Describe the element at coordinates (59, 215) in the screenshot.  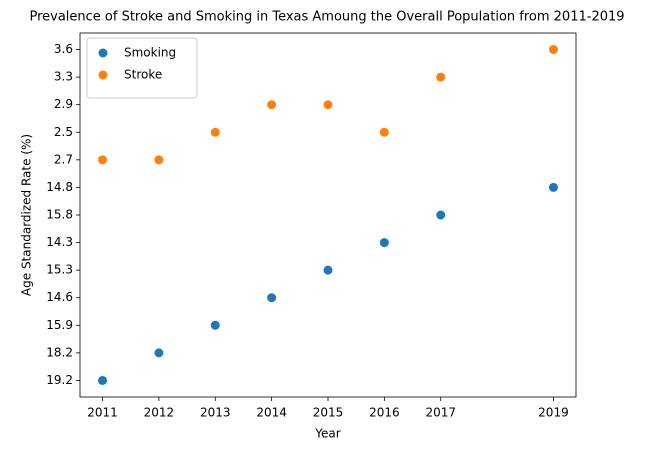
I see `y-tick-label: 15.8` at that location.